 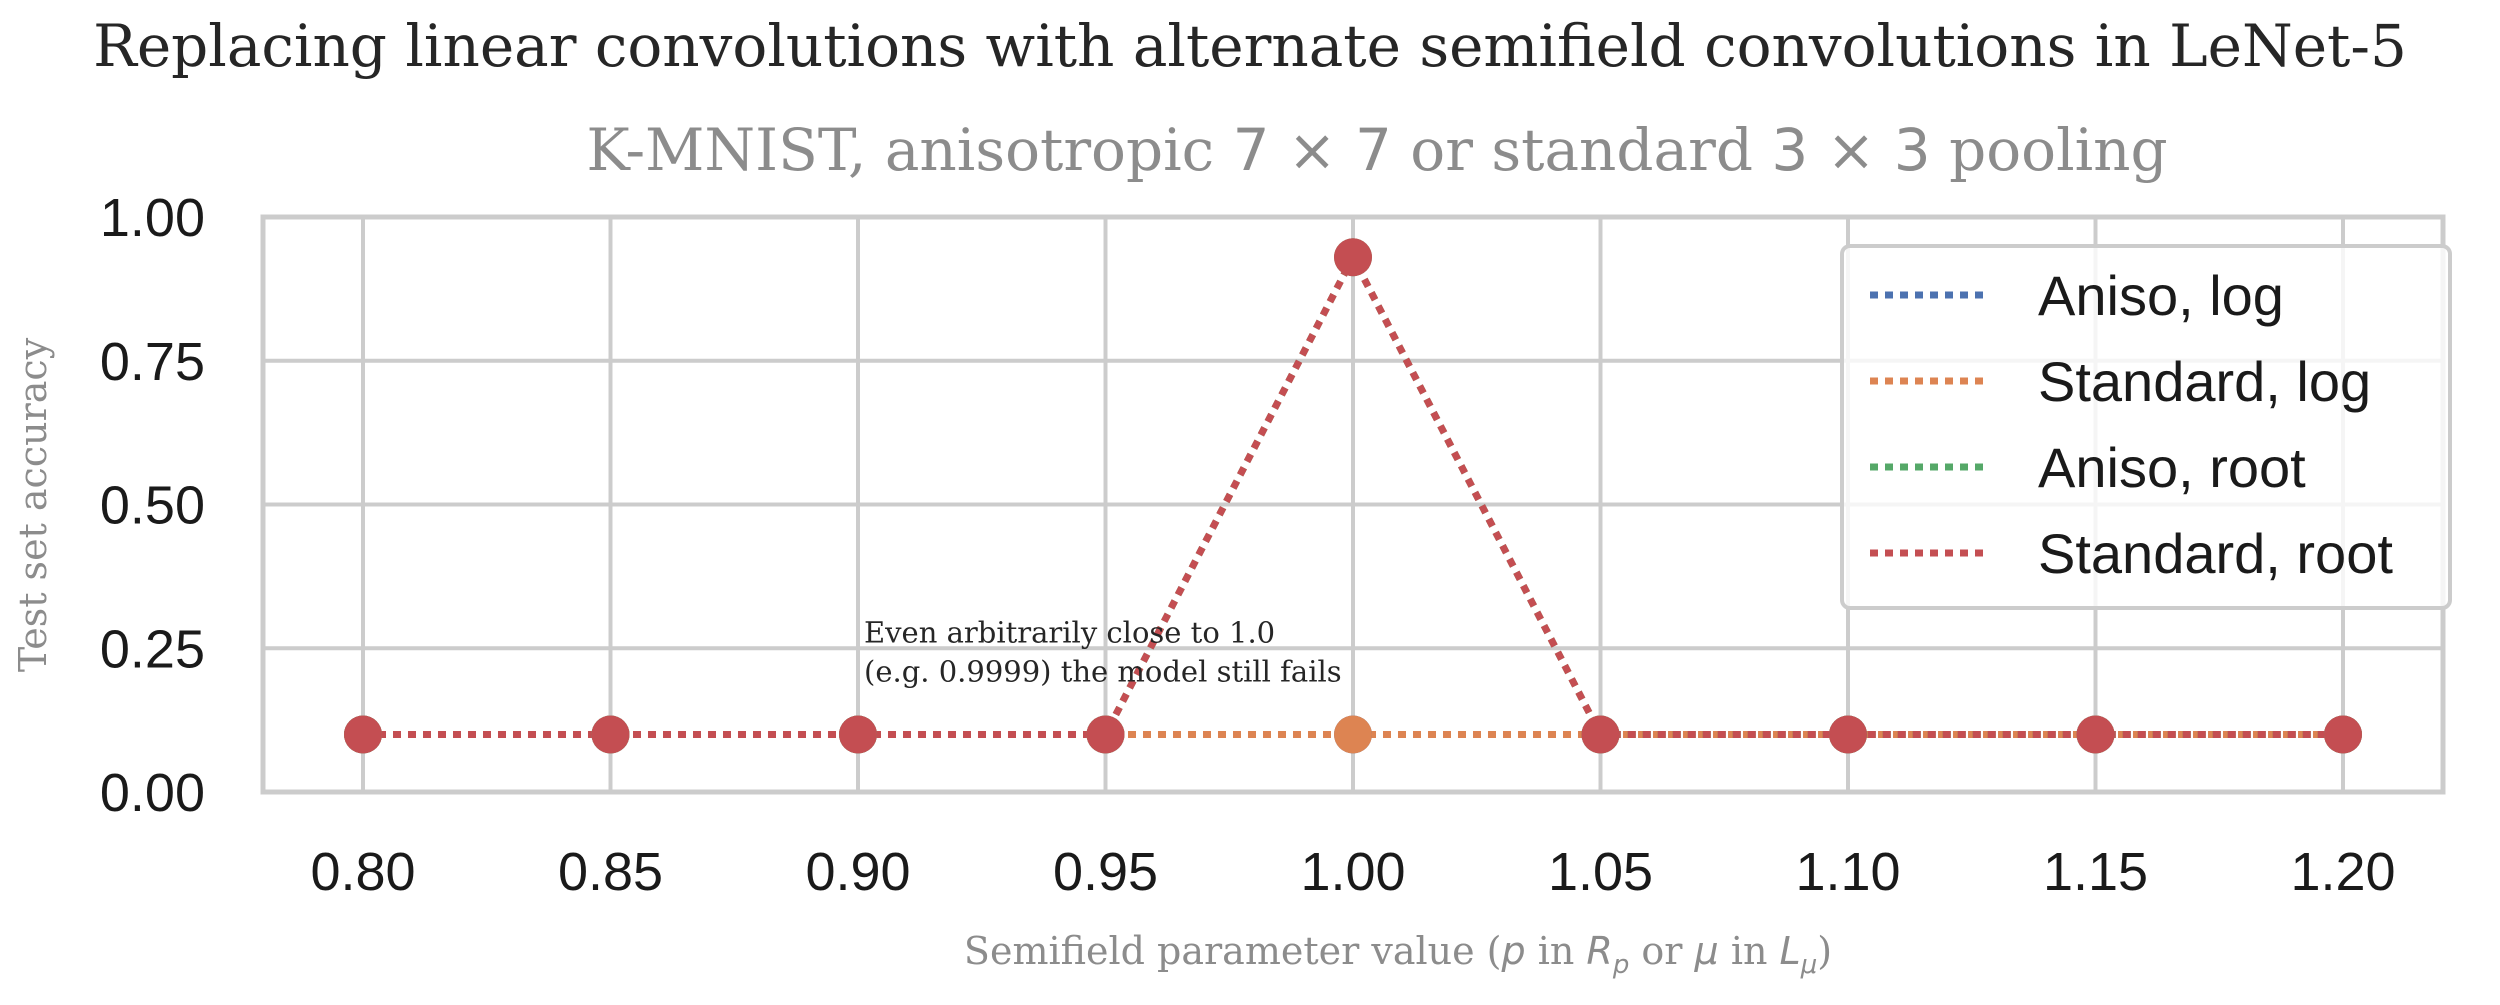 What do you see at coordinates (857, 872) in the screenshot?
I see `x-tick-label: 0.90` at bounding box center [857, 872].